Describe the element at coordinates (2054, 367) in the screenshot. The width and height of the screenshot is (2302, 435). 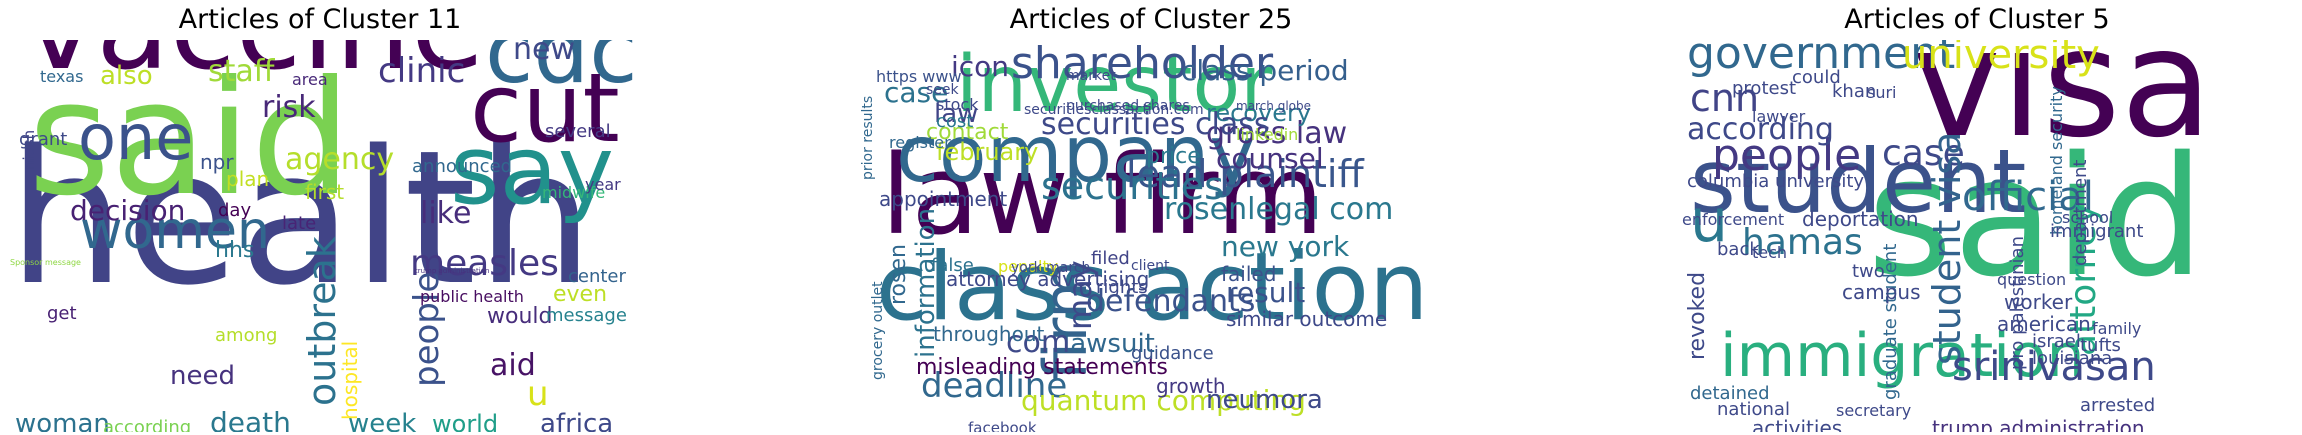
I see `cloud-word: srinivasan` at that location.